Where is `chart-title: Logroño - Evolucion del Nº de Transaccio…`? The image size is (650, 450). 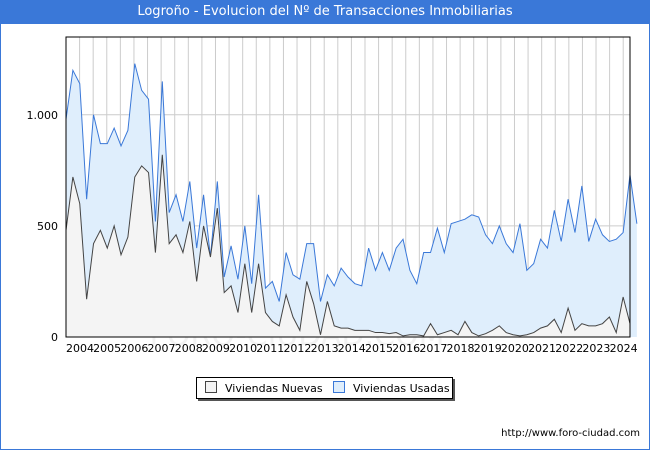
chart-title: Logroño - Evolucion del Nº de Transaccio… is located at coordinates (325, 12).